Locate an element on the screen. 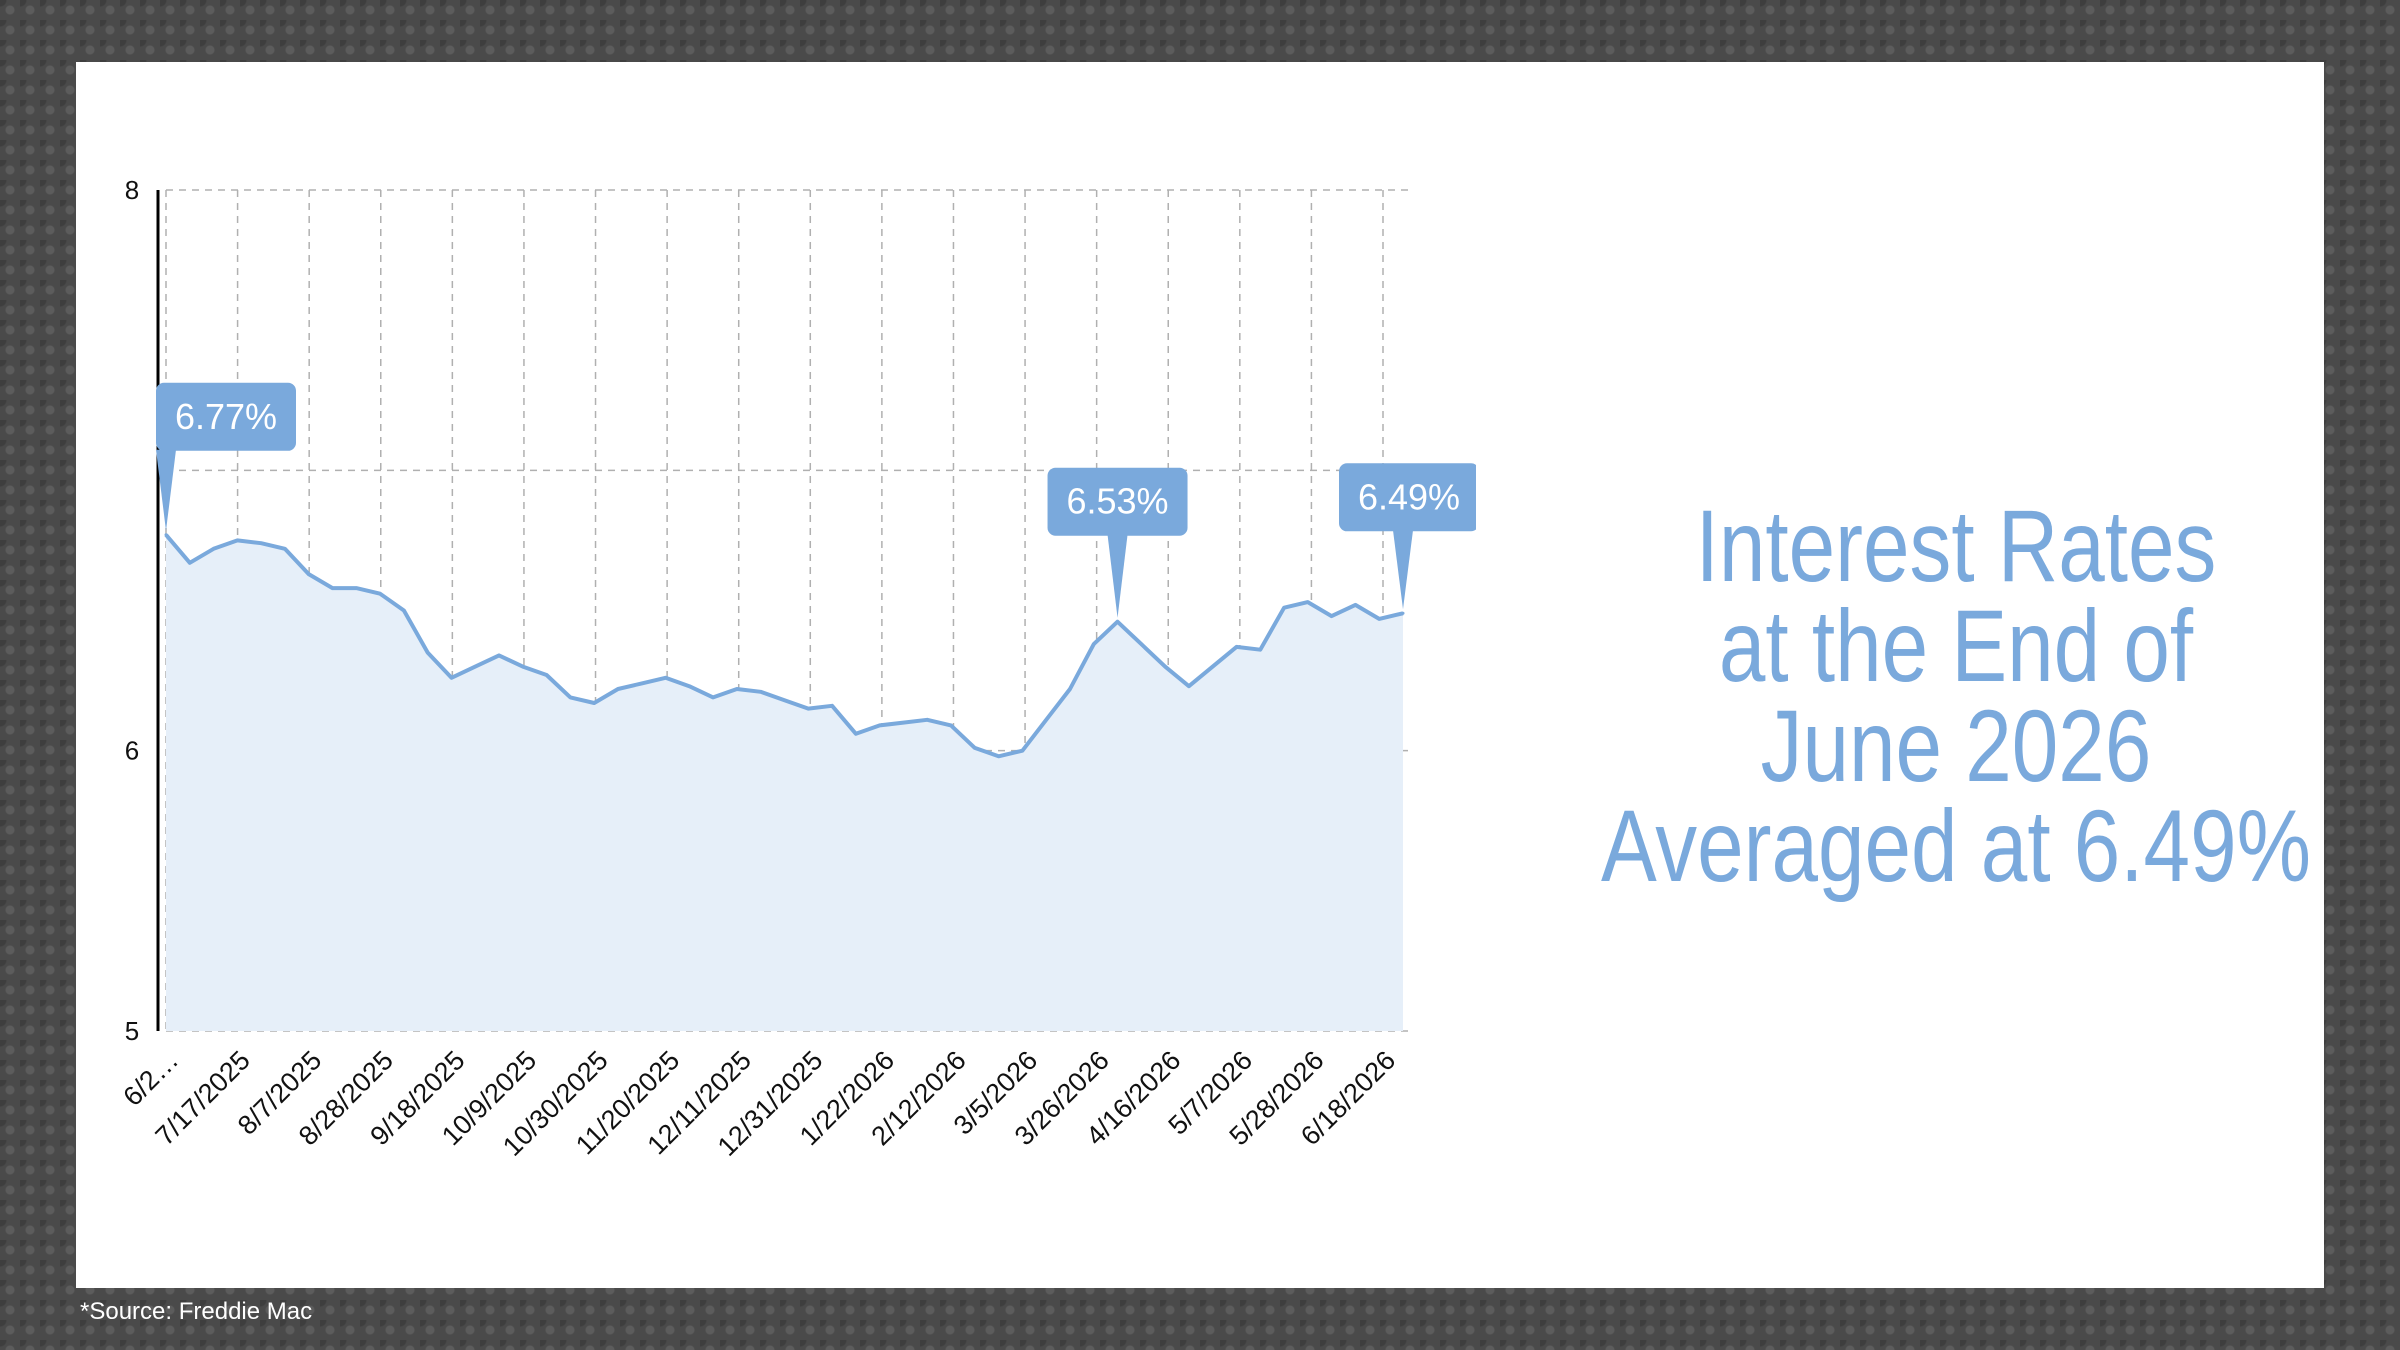 This screenshot has width=2400, height=1350. headline-line-2: at the End of is located at coordinates (1956, 646).